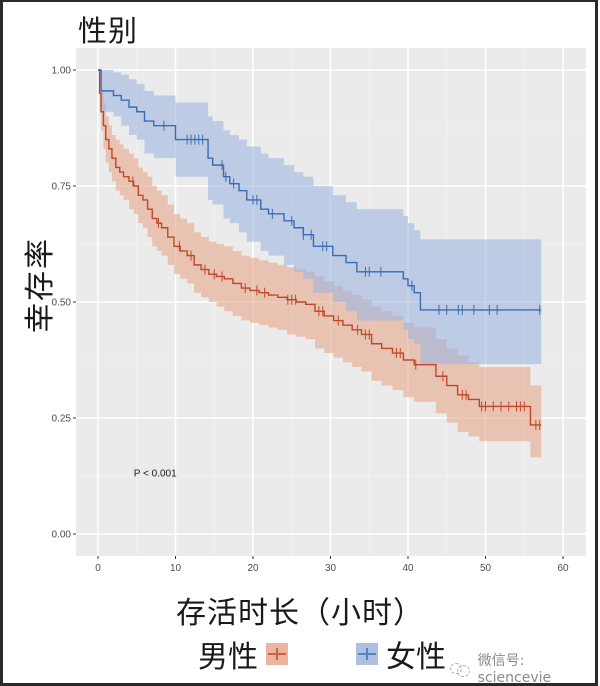 This screenshot has height=686, width=600. I want to click on legend-label-male: 男性, so click(228, 657).